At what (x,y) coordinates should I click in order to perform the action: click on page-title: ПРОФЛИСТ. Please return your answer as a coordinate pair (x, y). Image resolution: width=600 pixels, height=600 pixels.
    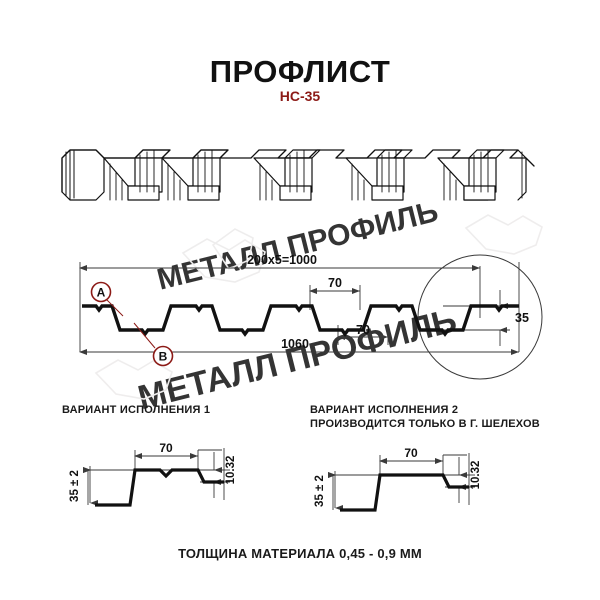
    Looking at the image, I should click on (300, 71).